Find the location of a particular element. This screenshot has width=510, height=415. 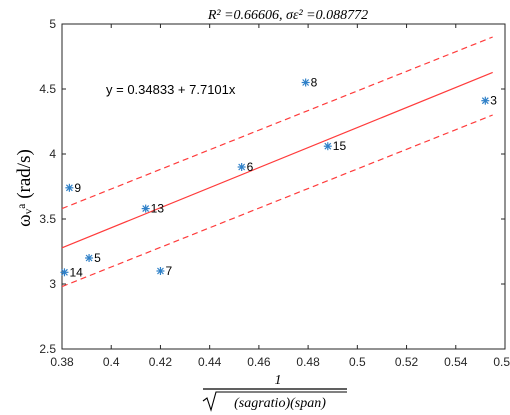

point-label: 7 is located at coordinates (168, 271).